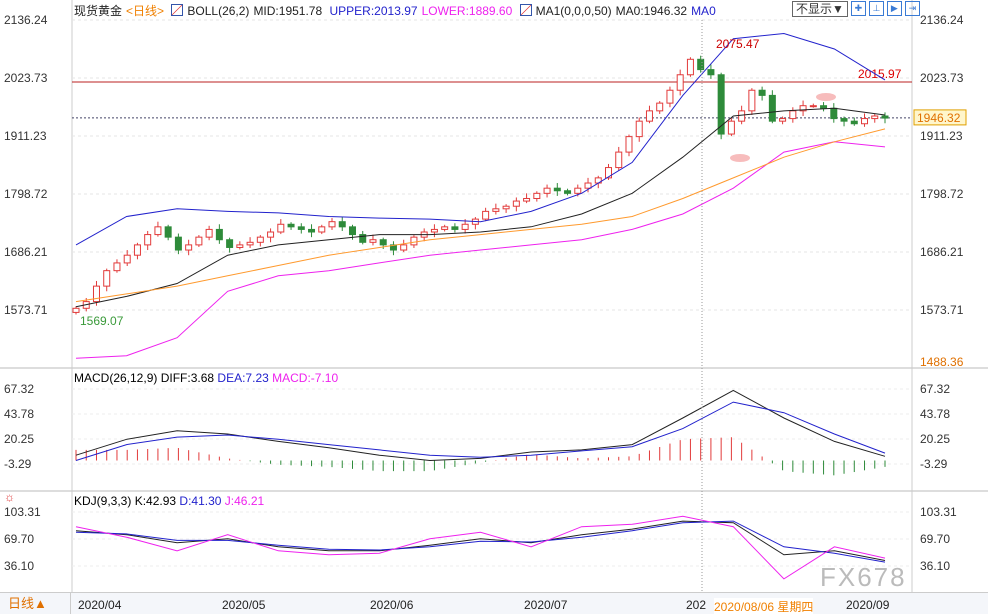 This screenshot has height=614, width=988. I want to click on date-label: 202, so click(696, 605).